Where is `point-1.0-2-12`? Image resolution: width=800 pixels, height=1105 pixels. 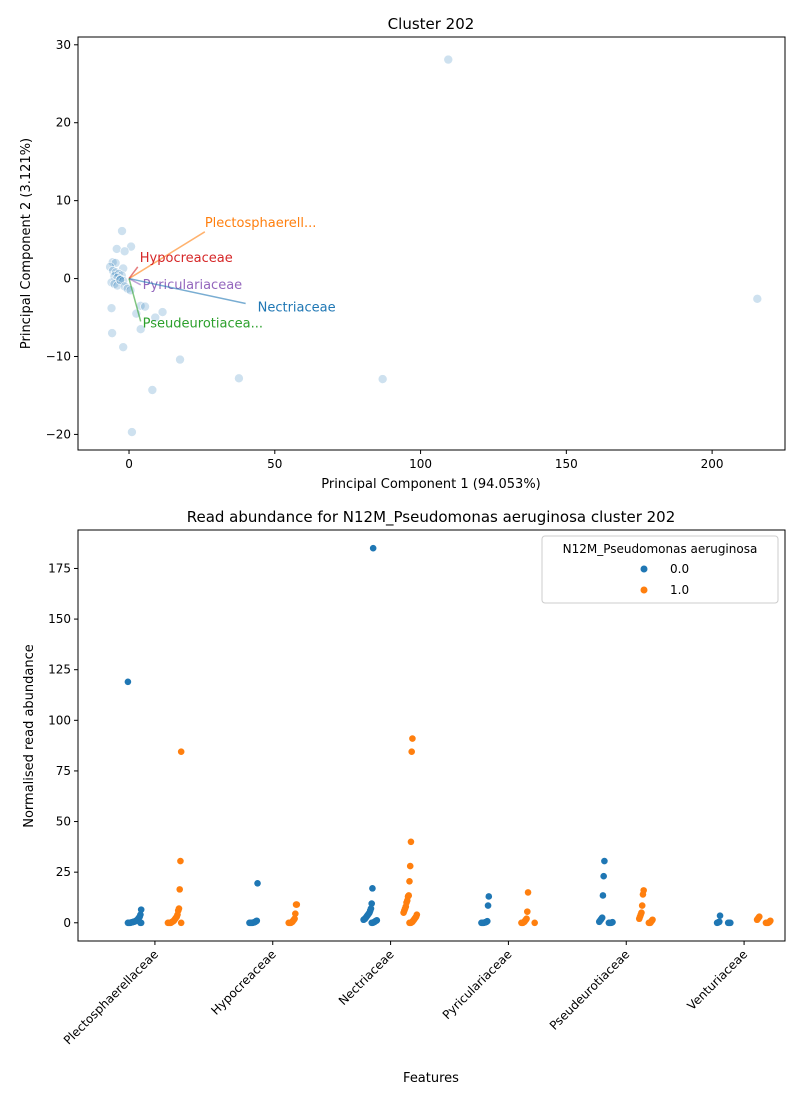 point-1.0-2-12 is located at coordinates (403, 912).